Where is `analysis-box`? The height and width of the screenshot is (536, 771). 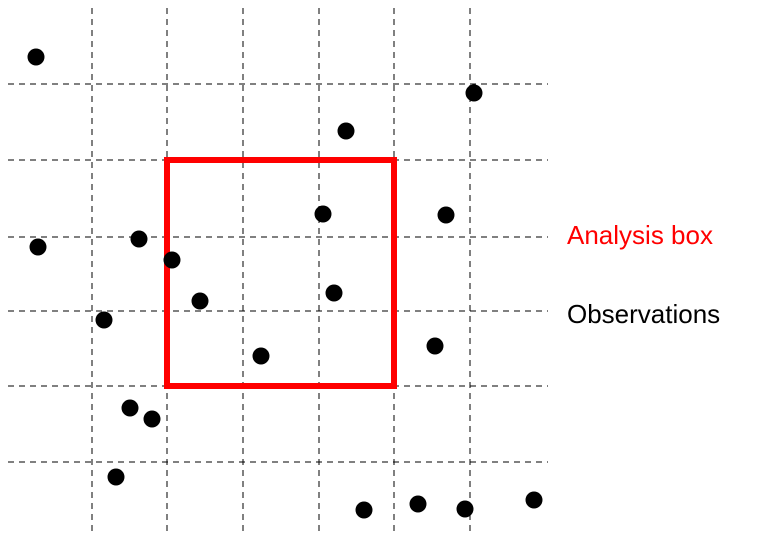 analysis-box is located at coordinates (280, 273).